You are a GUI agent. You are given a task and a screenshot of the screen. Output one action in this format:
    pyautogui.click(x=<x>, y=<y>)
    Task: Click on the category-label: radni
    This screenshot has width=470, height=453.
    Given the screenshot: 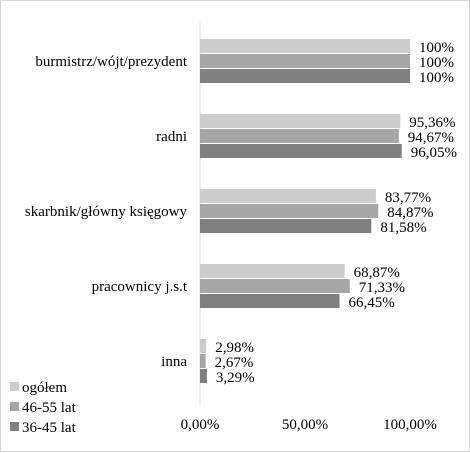 What is the action you would take?
    pyautogui.click(x=171, y=137)
    